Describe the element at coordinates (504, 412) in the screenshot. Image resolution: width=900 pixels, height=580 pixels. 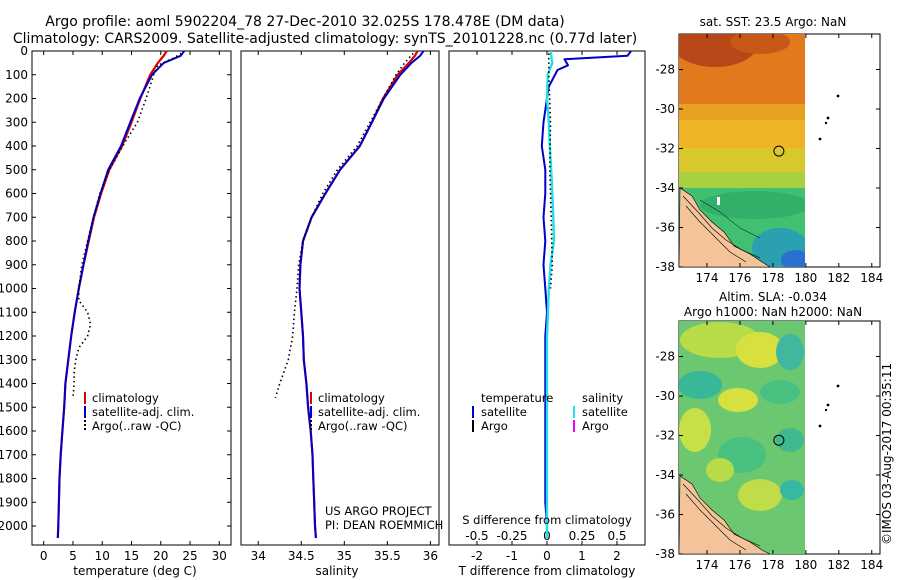
I see `legend-t-satellite: satellite` at that location.